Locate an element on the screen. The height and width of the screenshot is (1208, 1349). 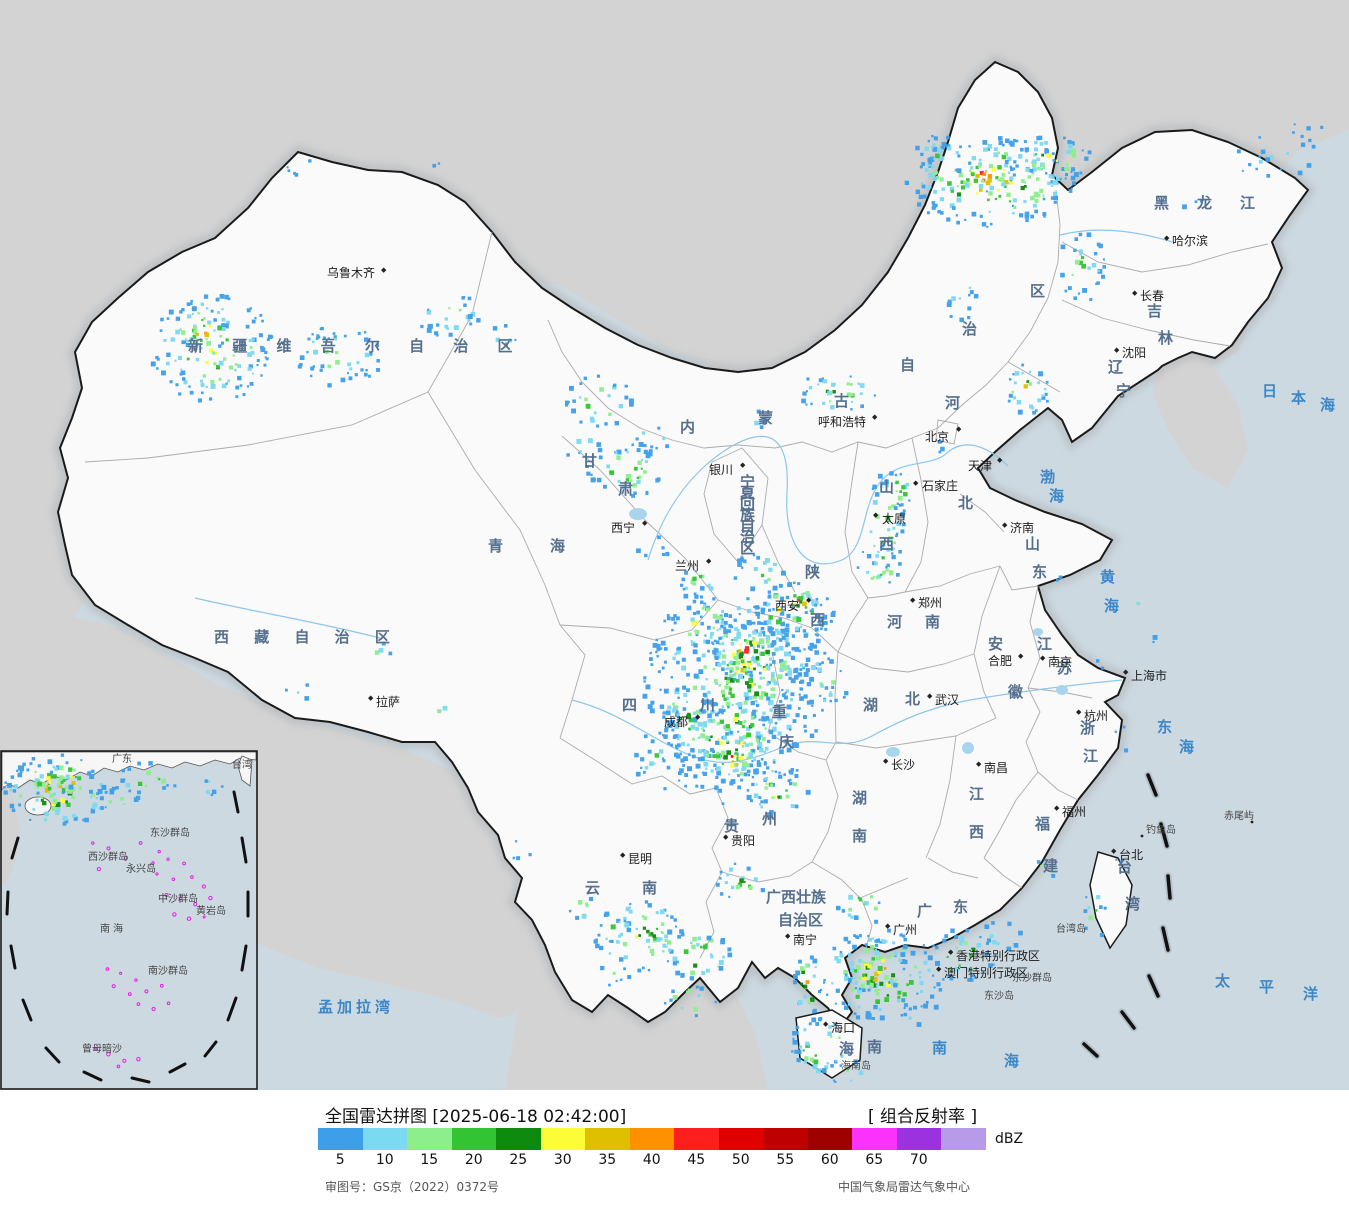
city-label: 哈尔滨 is located at coordinates (1190, 240).